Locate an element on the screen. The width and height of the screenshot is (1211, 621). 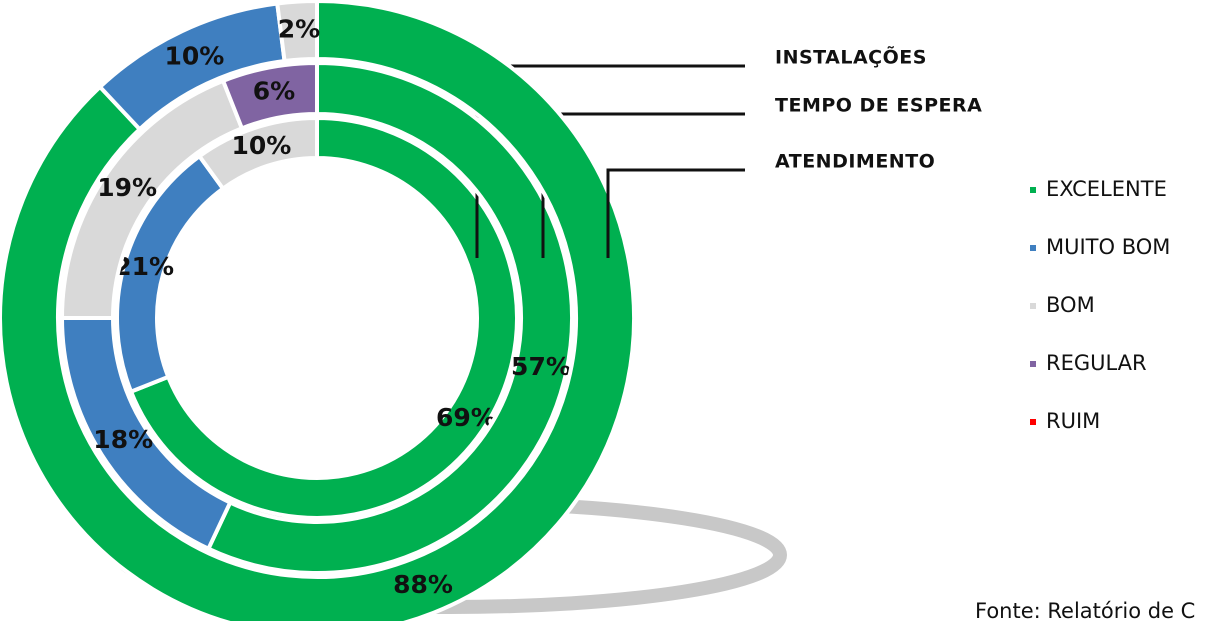
data-label: 88% is located at coordinates (423, 584).